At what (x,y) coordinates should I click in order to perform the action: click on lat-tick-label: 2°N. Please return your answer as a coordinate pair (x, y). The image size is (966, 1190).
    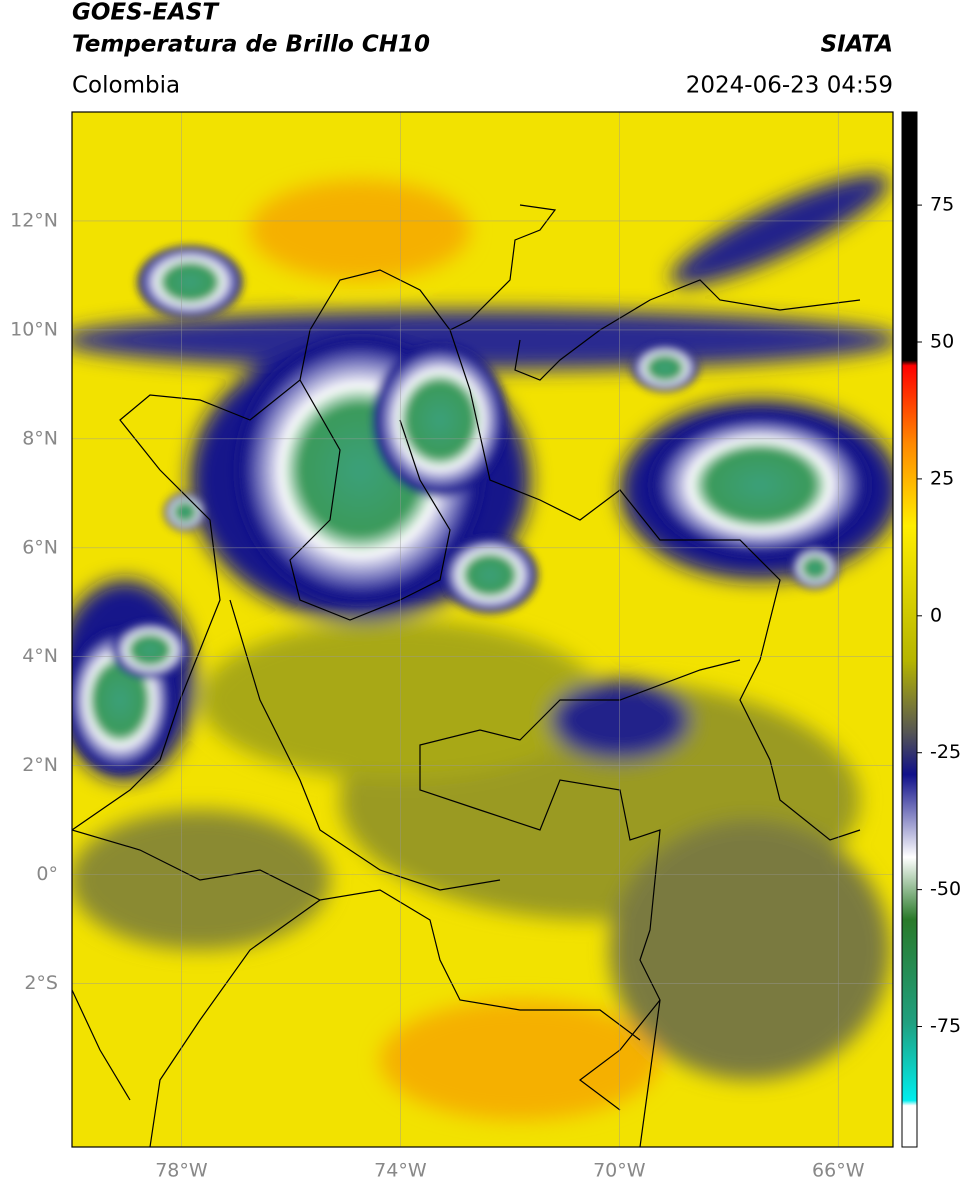
    Looking at the image, I should click on (40, 765).